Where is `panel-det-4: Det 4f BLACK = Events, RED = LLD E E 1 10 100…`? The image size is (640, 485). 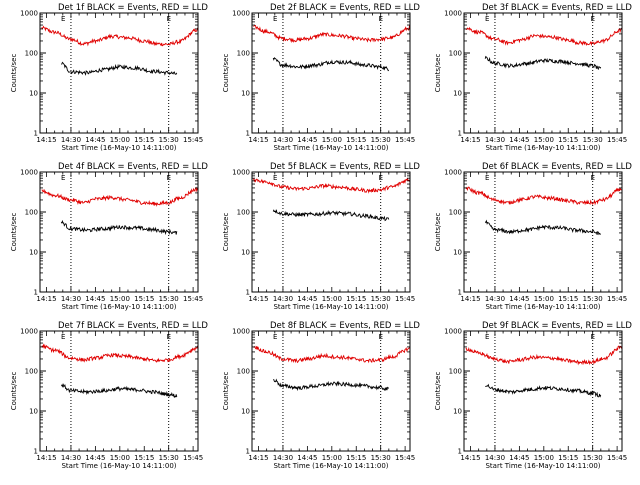 panel-det-4: Det 4f BLACK = Events, RED = LLD E E 1 10 100… is located at coordinates (109, 236).